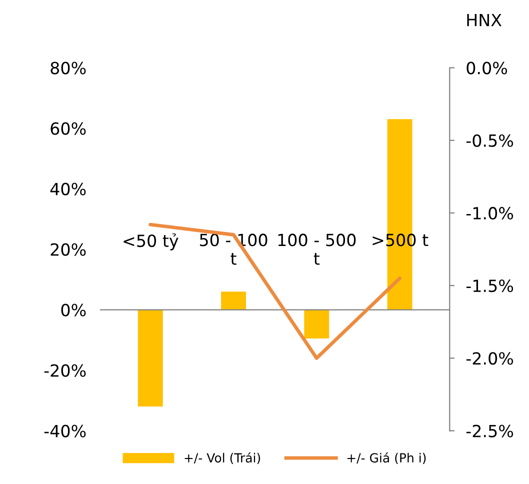 This screenshot has height=484, width=529. I want to click on x-tick-label: <50 tỷ, so click(151, 241).